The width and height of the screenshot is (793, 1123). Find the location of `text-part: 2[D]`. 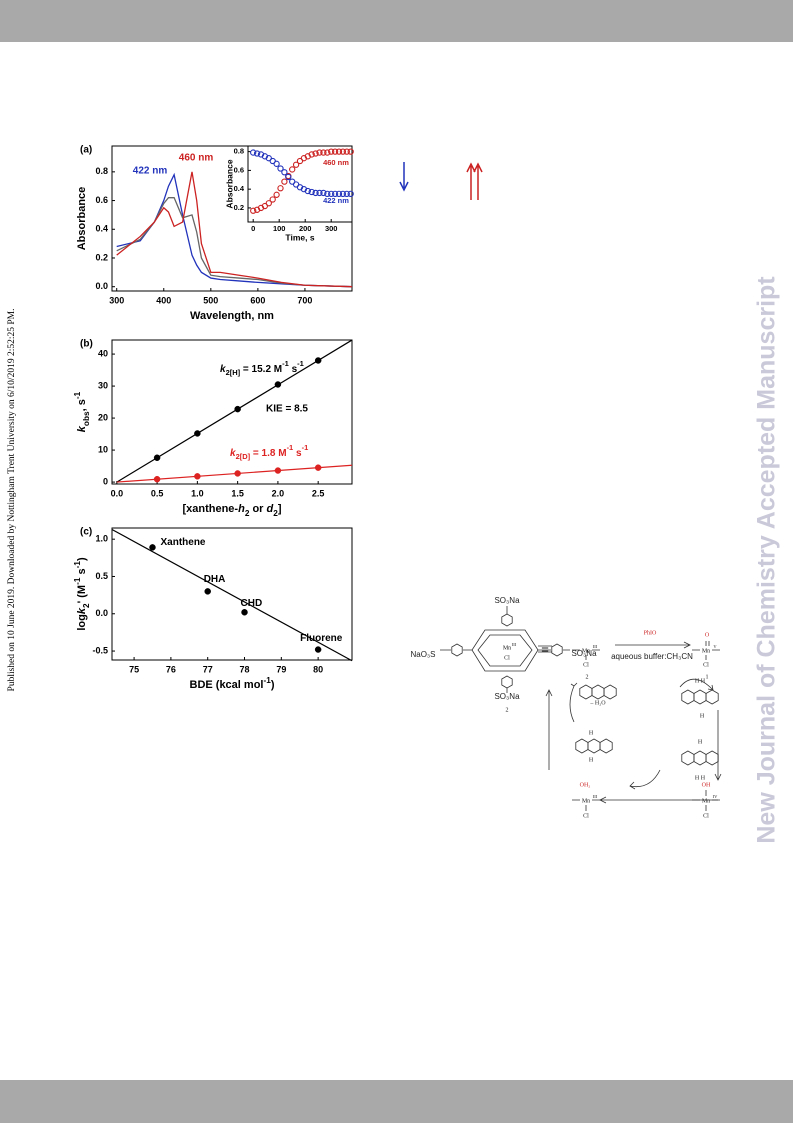

text-part: 2[D] is located at coordinates (243, 456).